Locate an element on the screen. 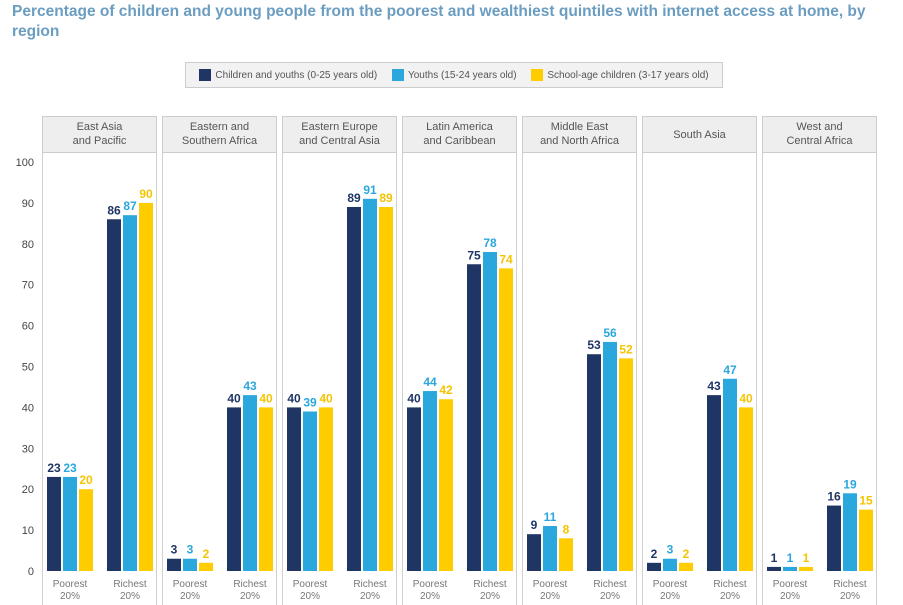 Image resolution: width=903 pixels, height=605 pixels. data-label: 23 is located at coordinates (70, 468).